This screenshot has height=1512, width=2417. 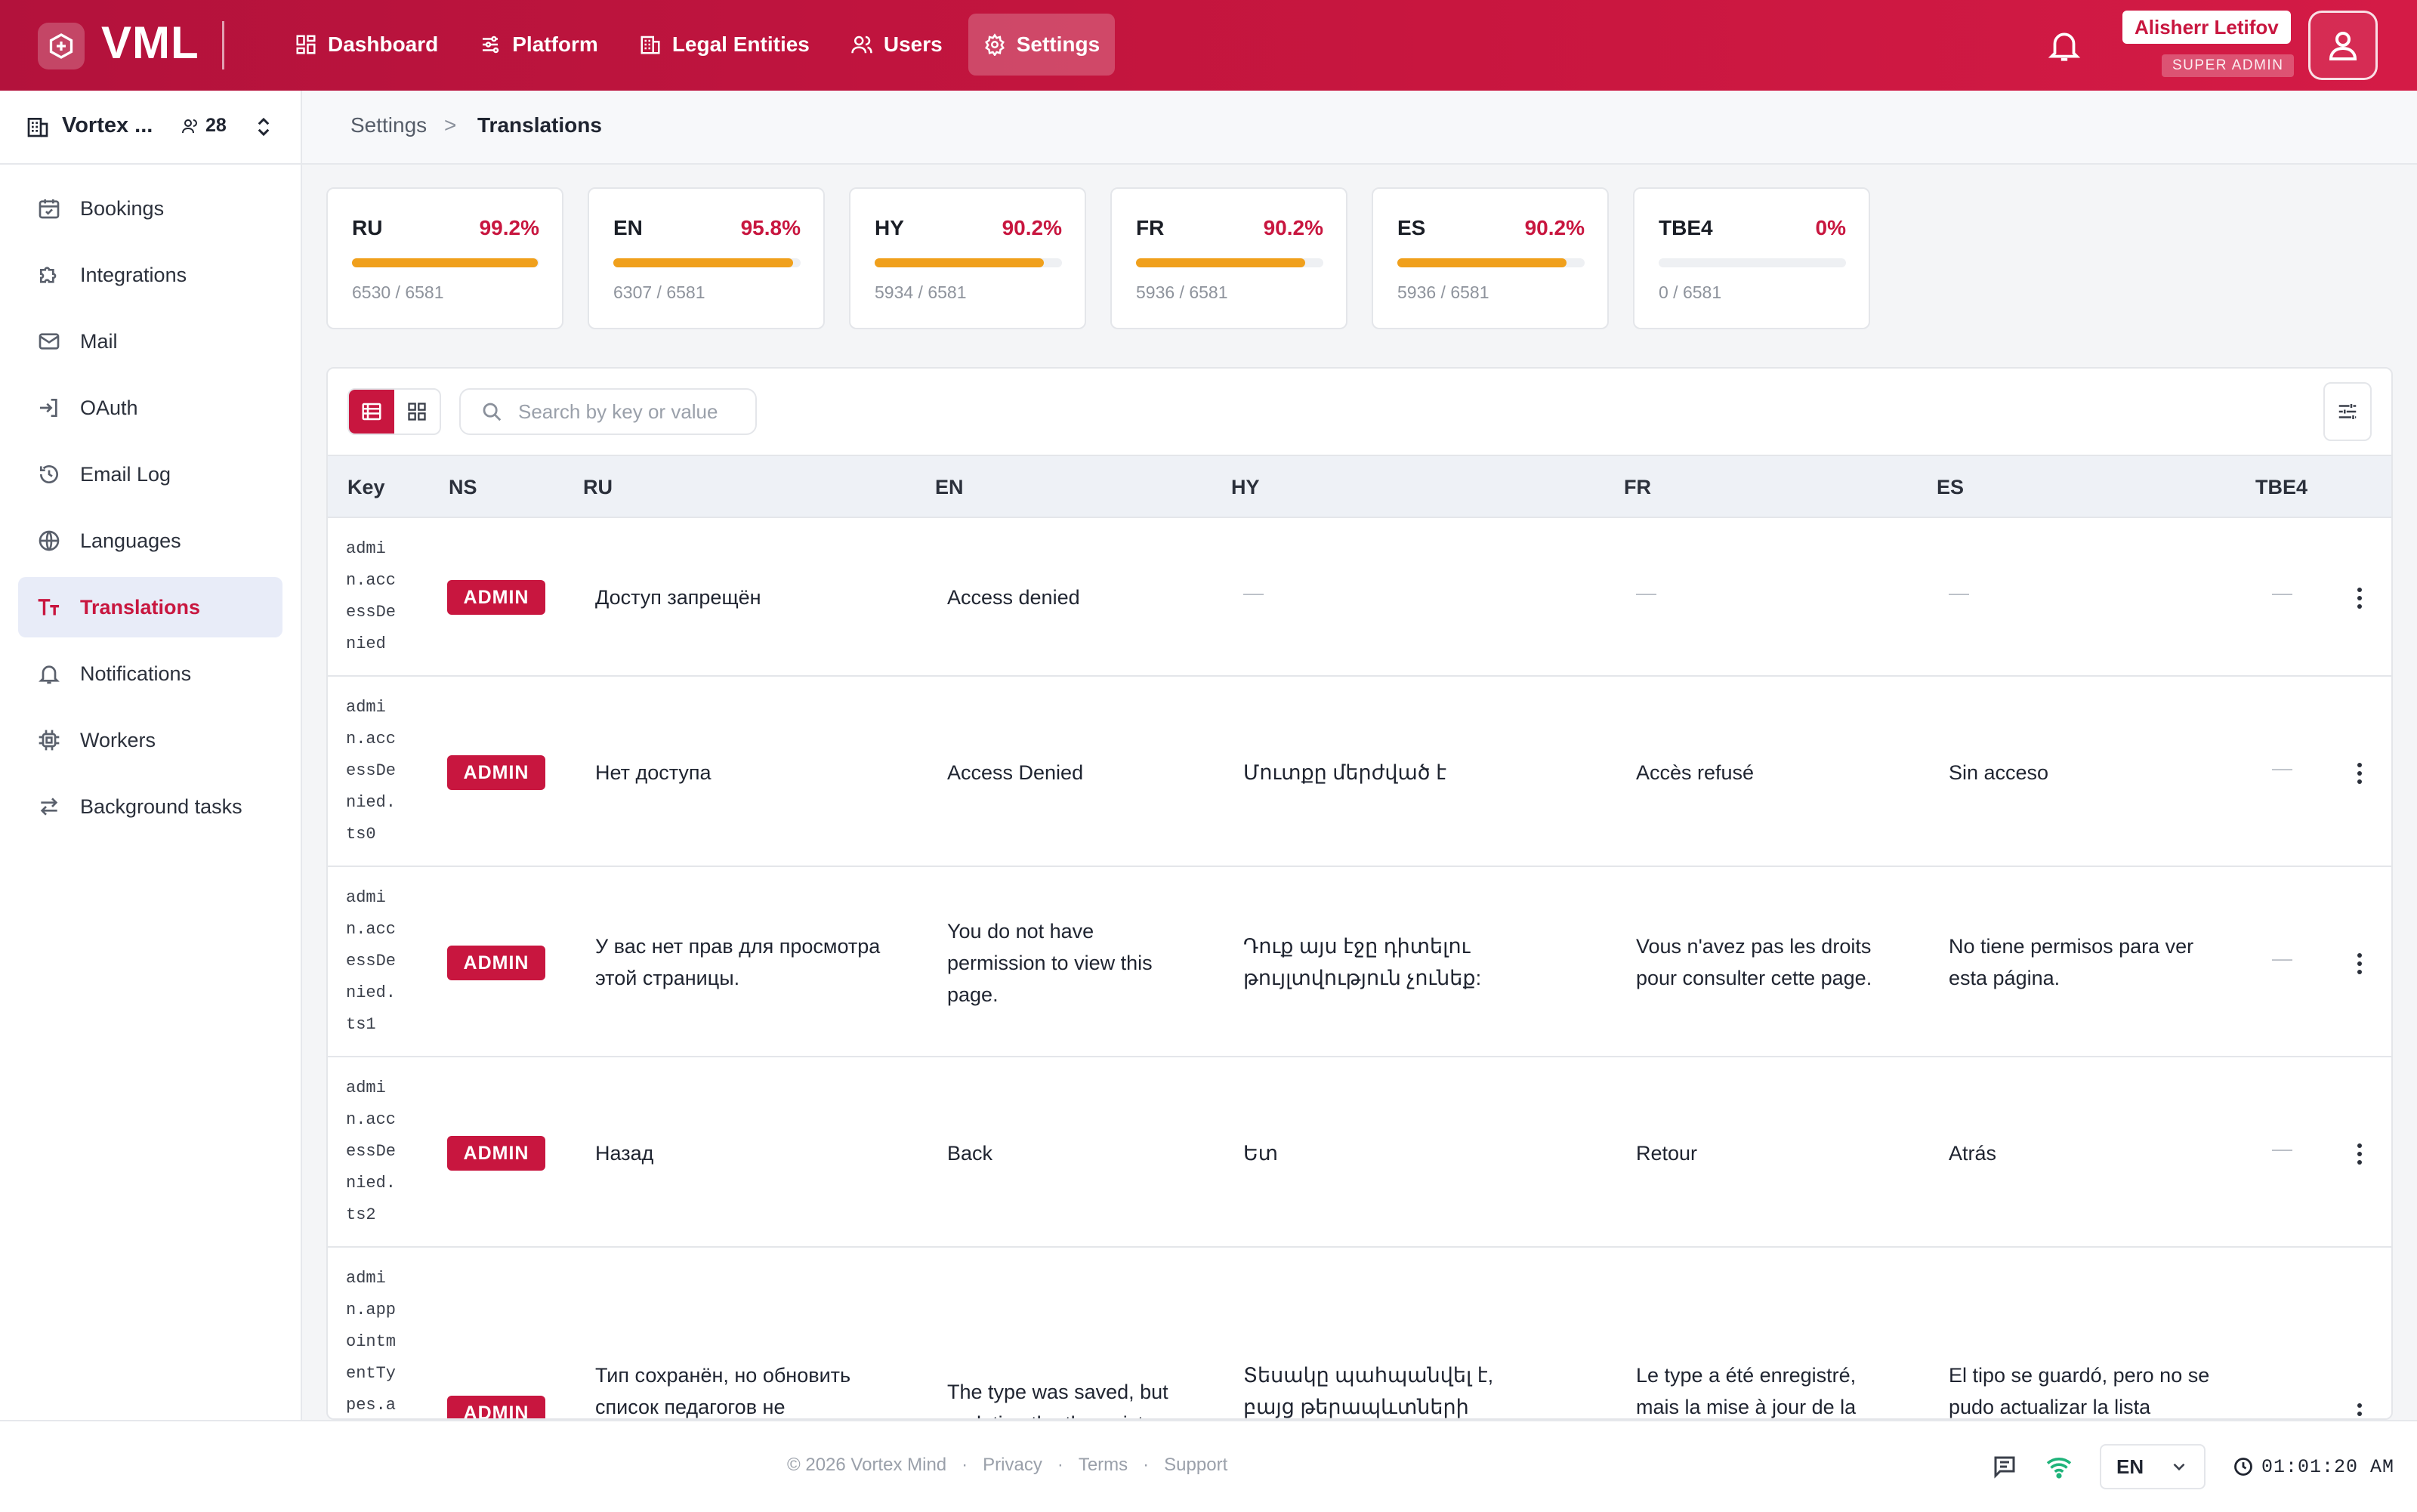 I want to click on sidebar-item-email-log: Email Log, so click(x=150, y=474).